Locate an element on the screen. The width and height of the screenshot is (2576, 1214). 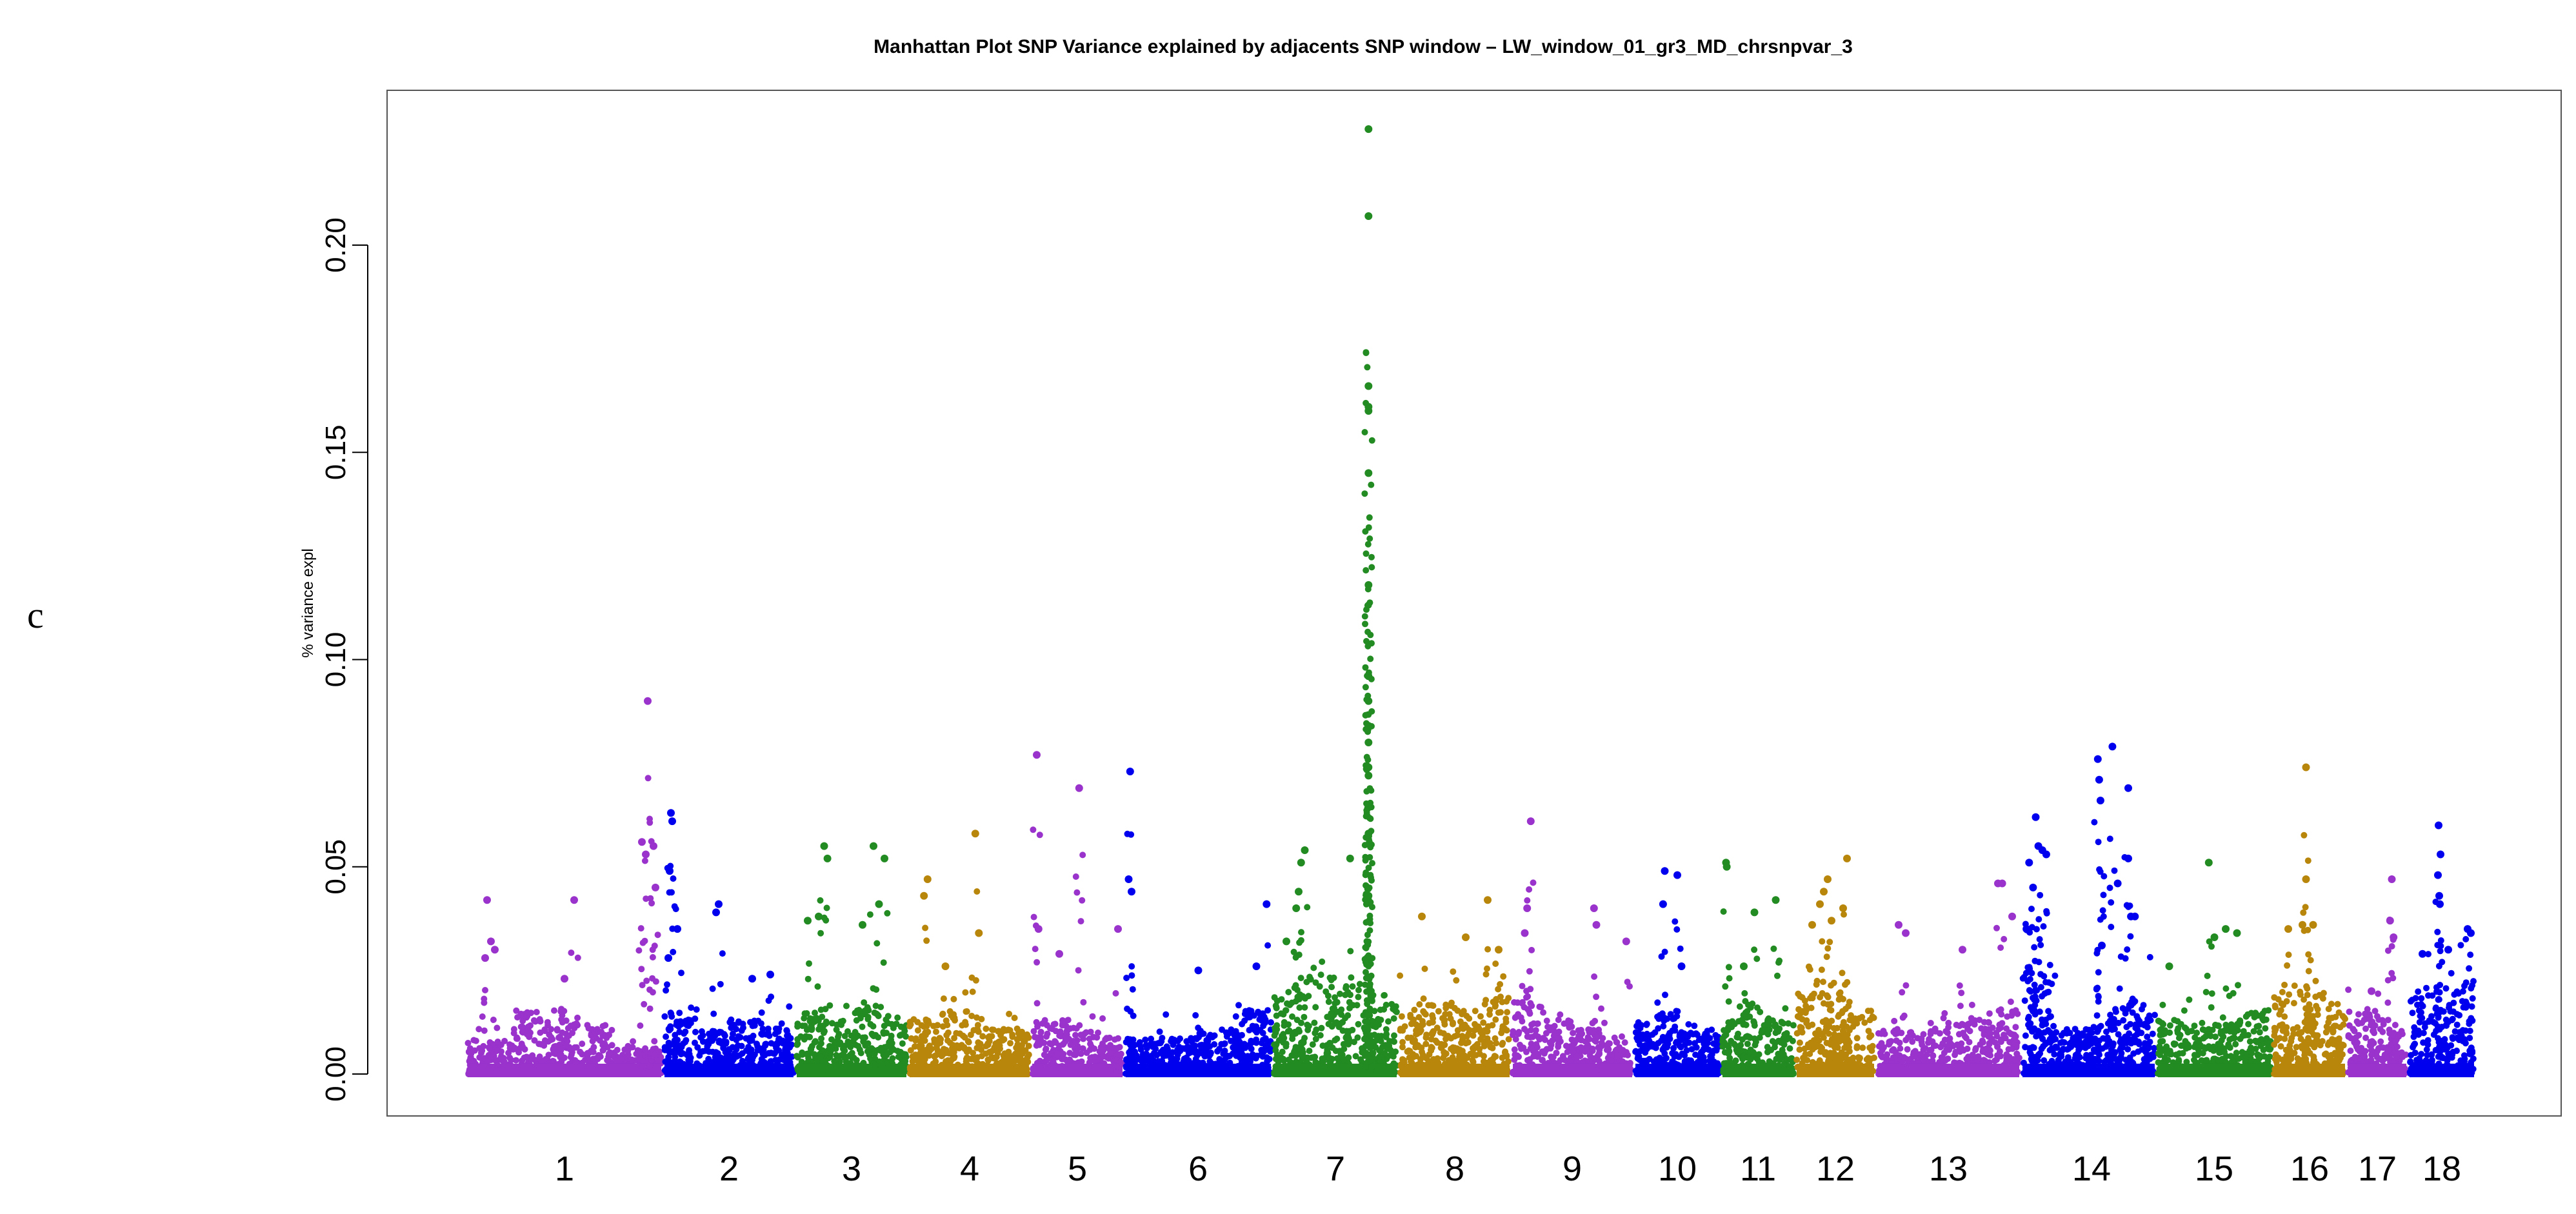
chromosome-9-points is located at coordinates (1572, 947).